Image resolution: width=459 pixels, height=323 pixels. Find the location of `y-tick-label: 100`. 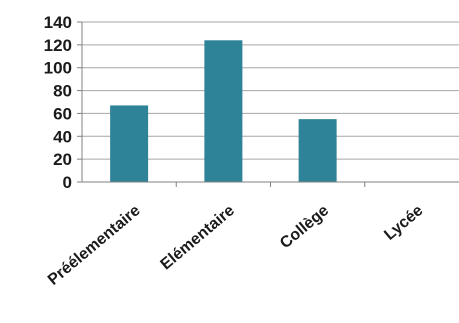

y-tick-label: 100 is located at coordinates (58, 68).